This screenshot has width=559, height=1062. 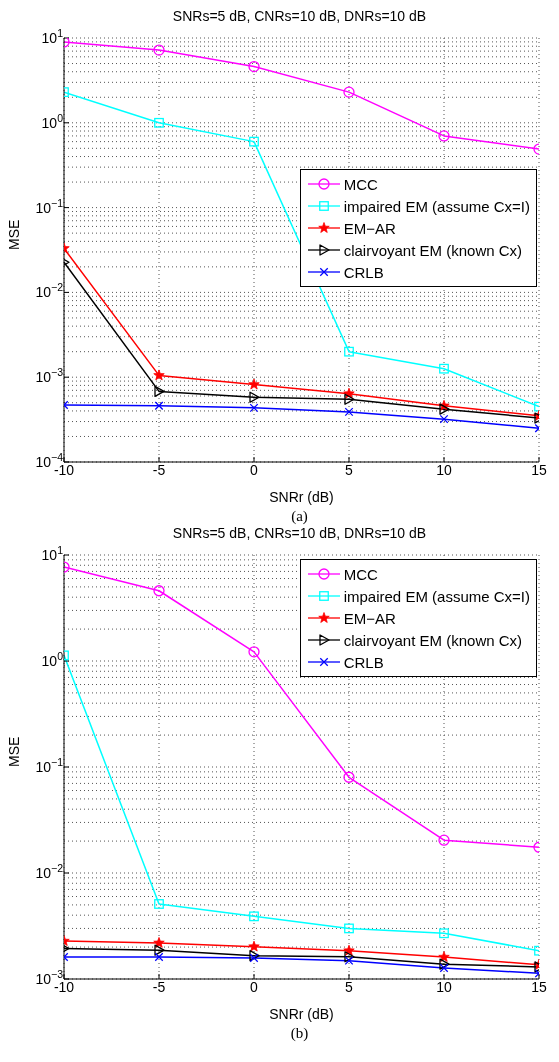 What do you see at coordinates (299, 516) in the screenshot?
I see `text: (a)` at bounding box center [299, 516].